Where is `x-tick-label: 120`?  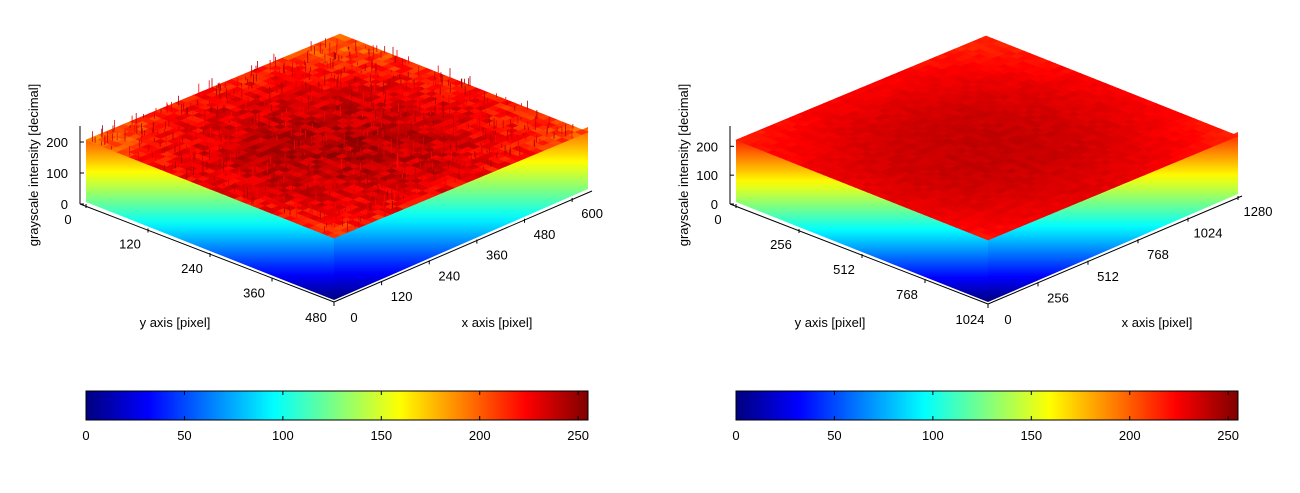 x-tick-label: 120 is located at coordinates (402, 296).